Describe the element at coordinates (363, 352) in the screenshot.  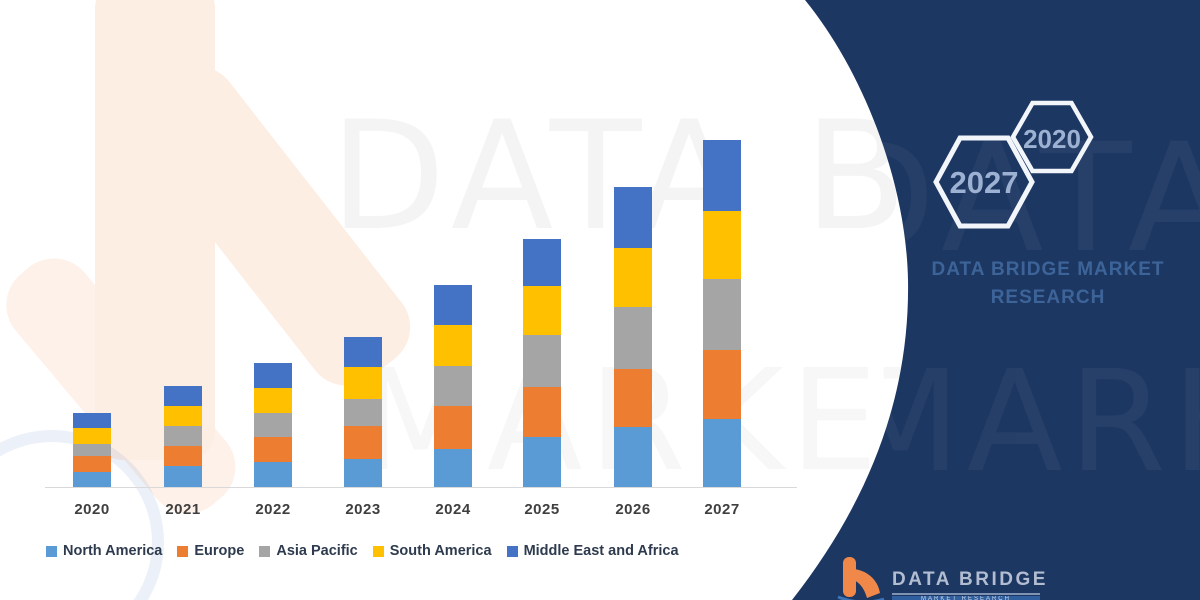
I see `bar-segment-2023-middle-east-and-africa` at that location.